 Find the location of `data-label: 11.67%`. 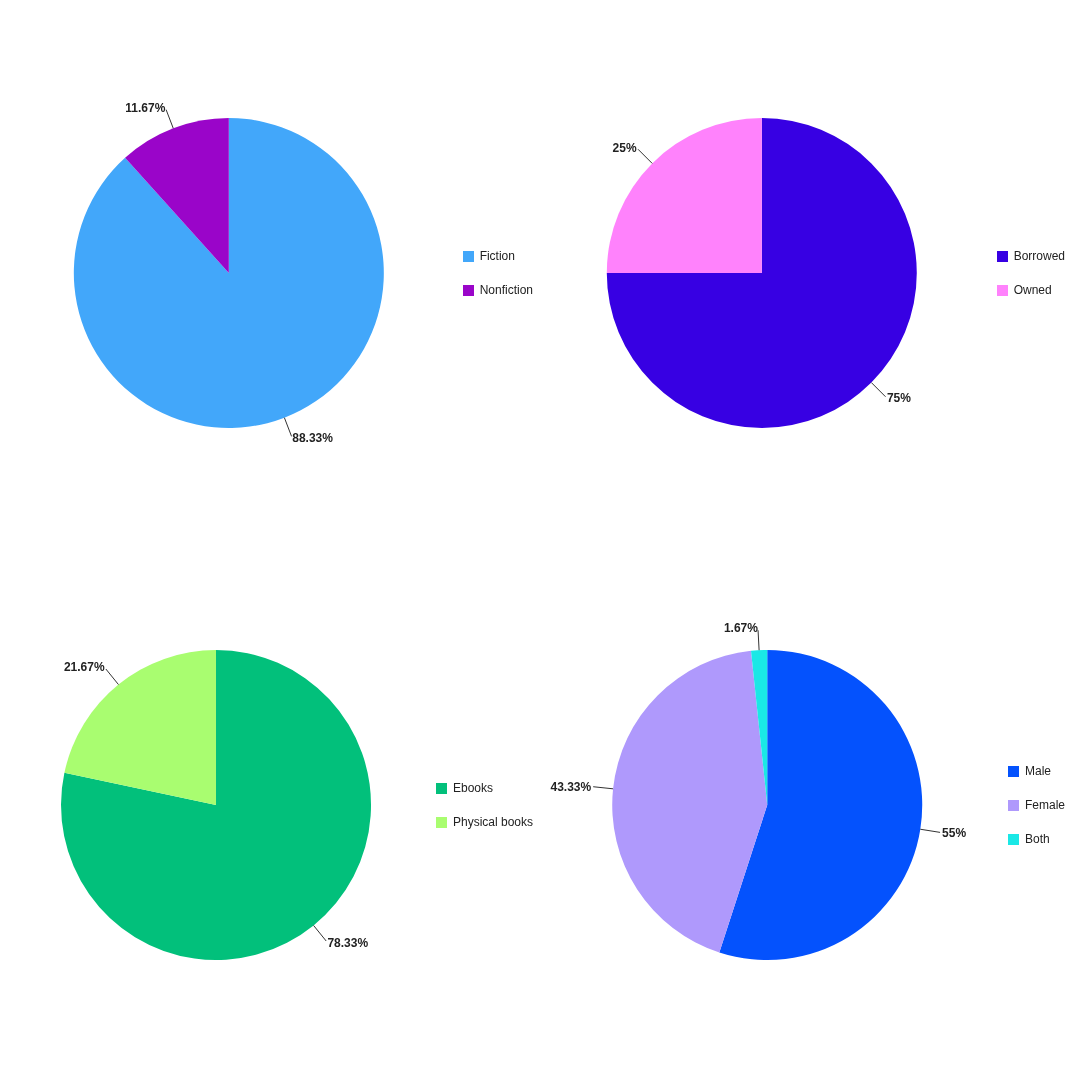

data-label: 11.67% is located at coordinates (145, 107).